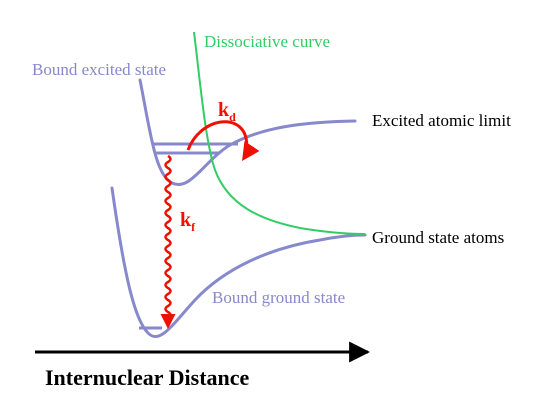 This screenshot has width=550, height=411. What do you see at coordinates (147, 377) in the screenshot?
I see `axis-label: Internuclear Distance` at bounding box center [147, 377].